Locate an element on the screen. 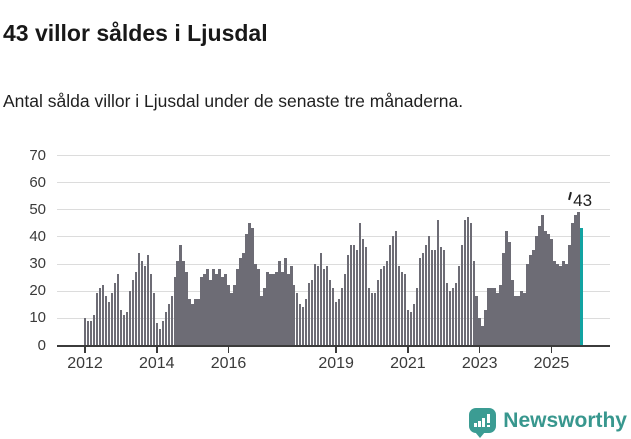 This screenshot has width=631, height=439. bar-highlighted is located at coordinates (581, 286).